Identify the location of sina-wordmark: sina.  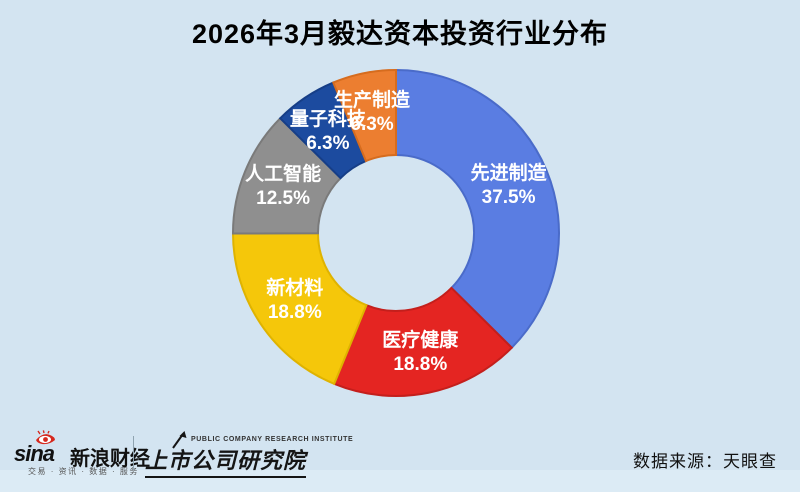
(34, 453).